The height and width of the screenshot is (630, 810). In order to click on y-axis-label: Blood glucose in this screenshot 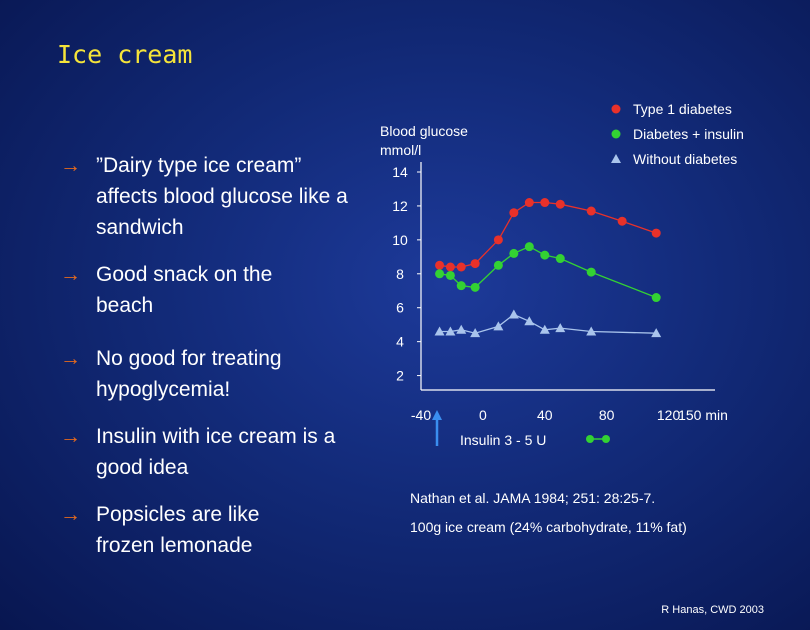, I will do `click(424, 131)`.